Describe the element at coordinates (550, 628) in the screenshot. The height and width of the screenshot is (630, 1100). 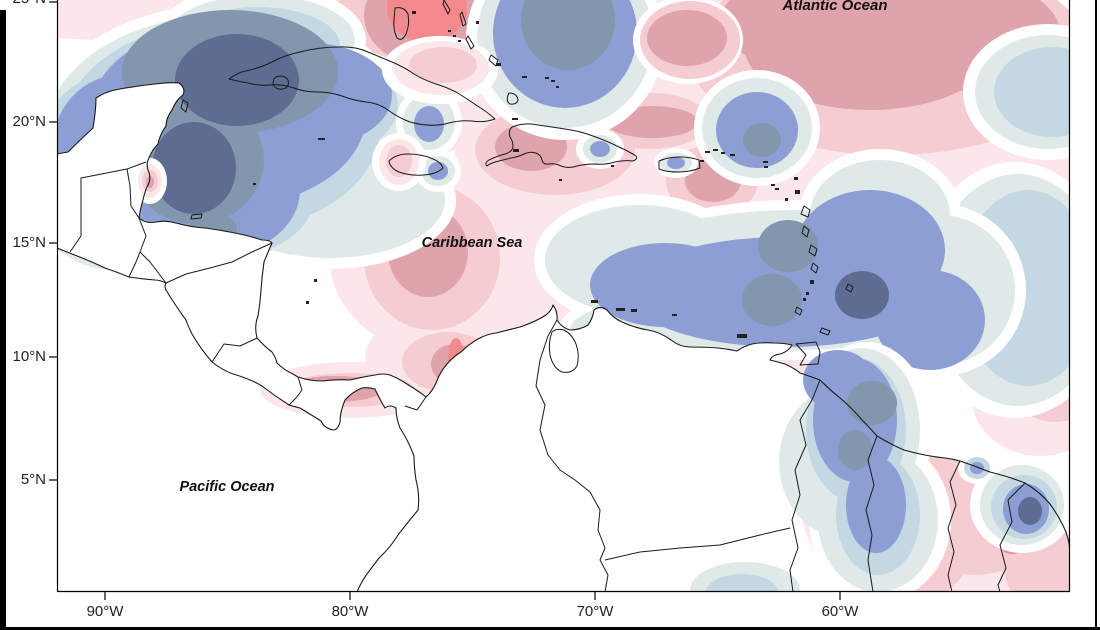
I see `frame-bar-bottom` at that location.